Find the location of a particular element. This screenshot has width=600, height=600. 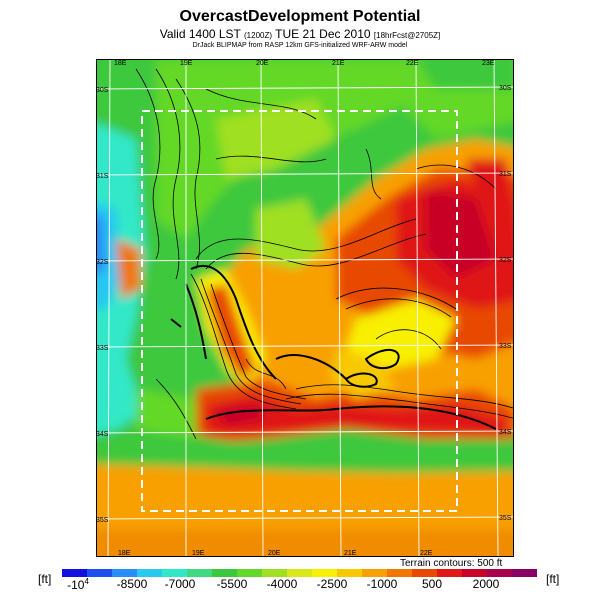

valid-time: Valid 1400 LST is located at coordinates (200, 34).